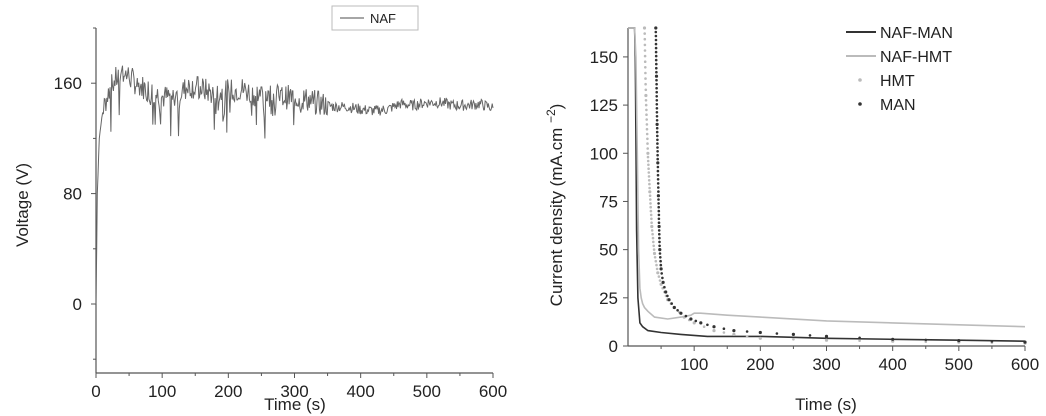 The width and height of the screenshot is (1046, 416). I want to click on man-legend-label: MAN, so click(898, 105).